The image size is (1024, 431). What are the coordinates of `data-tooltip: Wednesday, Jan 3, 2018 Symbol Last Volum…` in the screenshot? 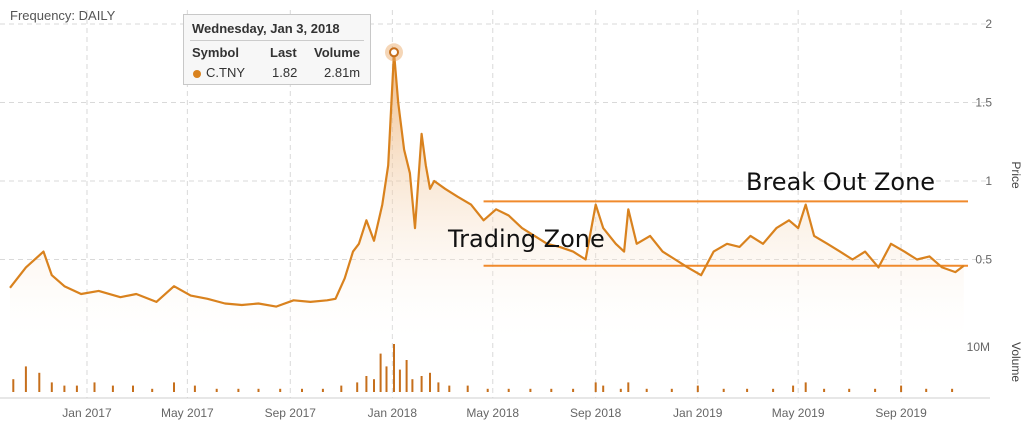 It's located at (277, 49).